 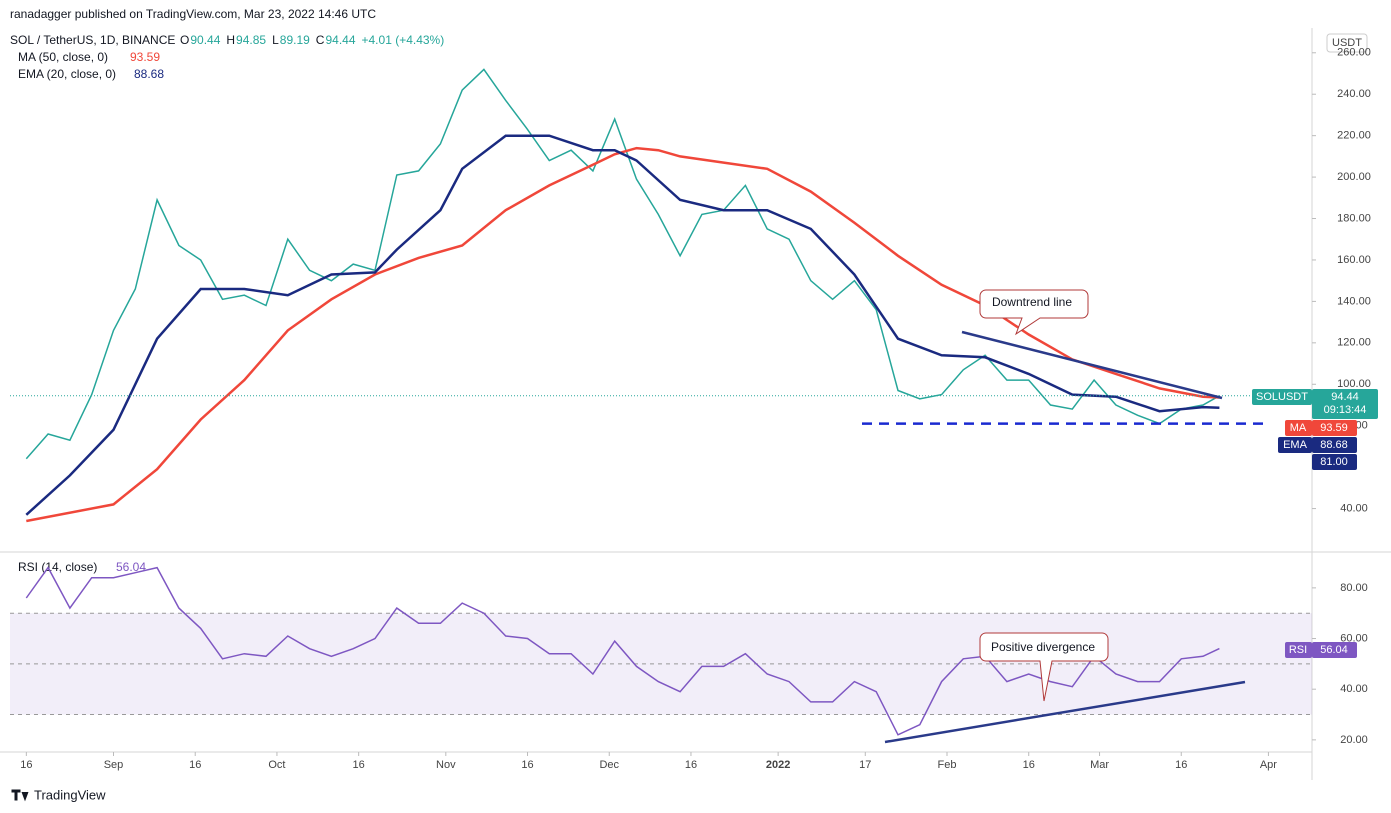 I want to click on x-tick-label: Mar, so click(x=1099, y=765).